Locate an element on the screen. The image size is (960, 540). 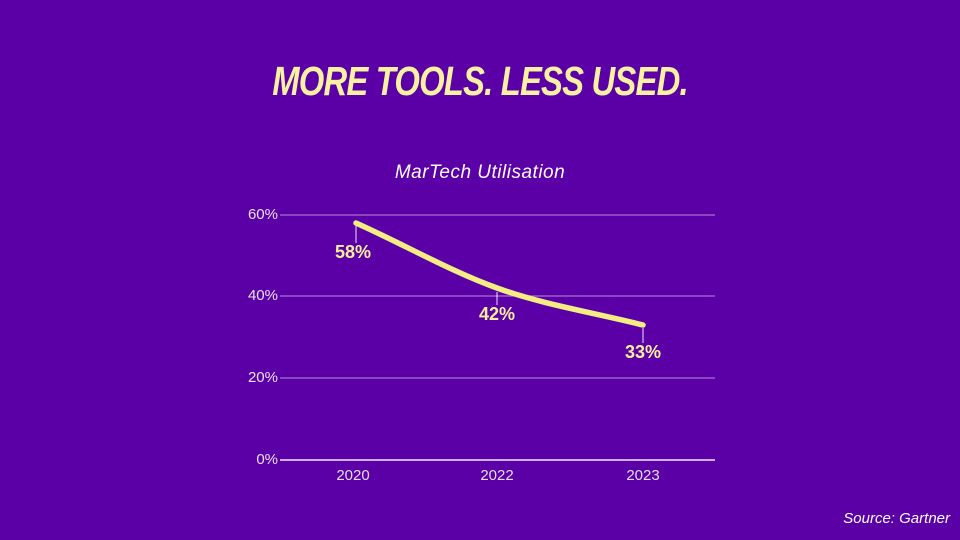
slide-title: MORE TOOLS. LESS USED. is located at coordinates (480, 81).